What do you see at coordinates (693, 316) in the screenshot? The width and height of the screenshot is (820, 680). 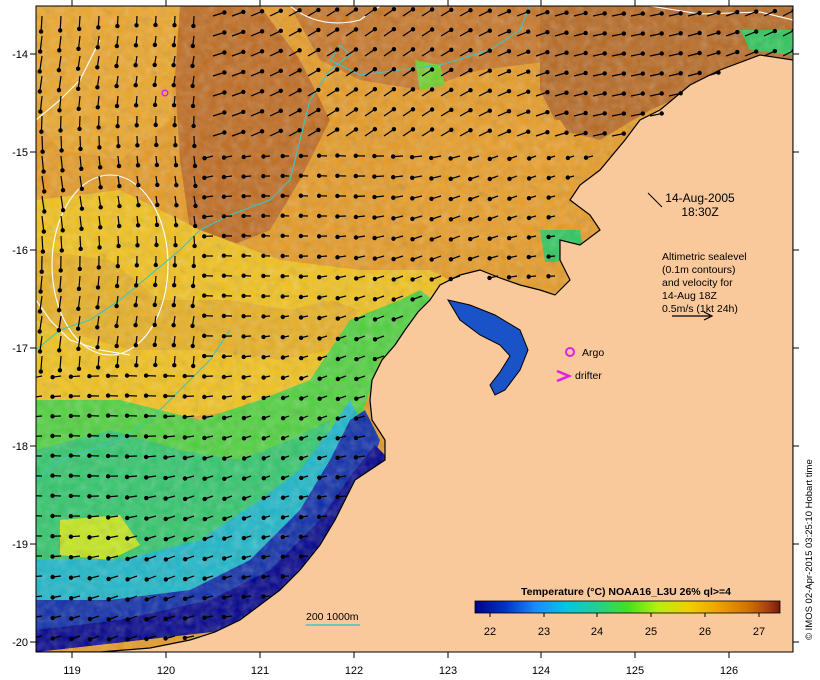 I see `scale-arrow-icon` at bounding box center [693, 316].